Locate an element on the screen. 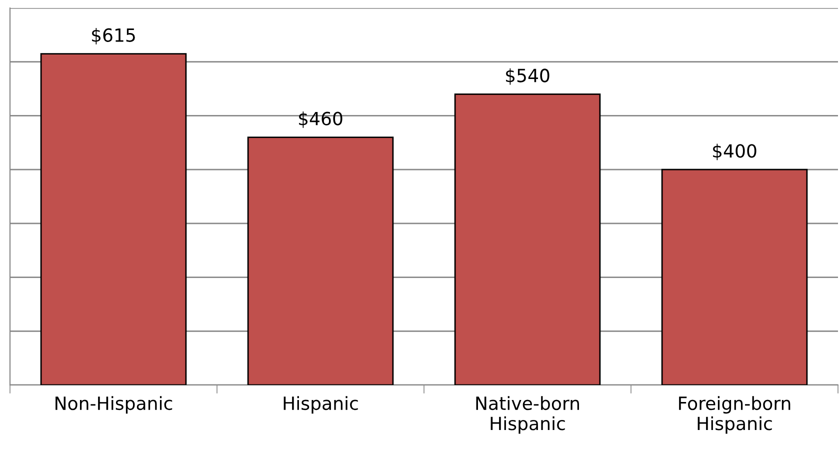  data-label: $460 is located at coordinates (320, 119).